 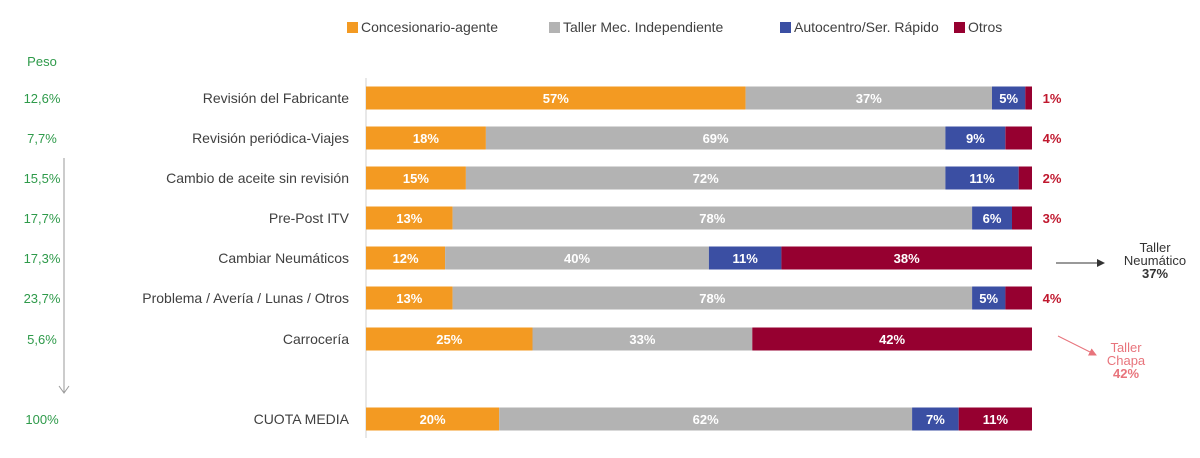 I want to click on legend-label-3: Otros, so click(x=985, y=27).